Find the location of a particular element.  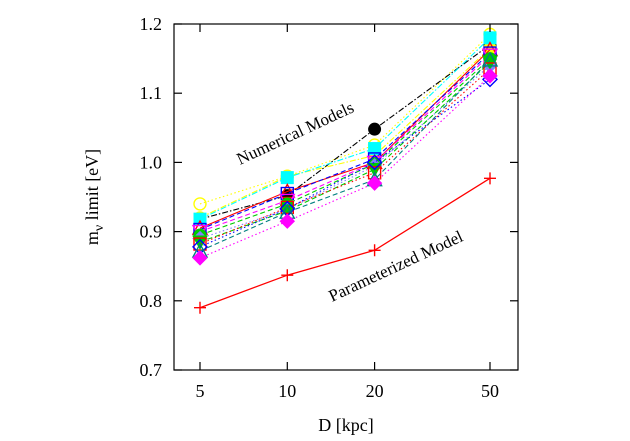

x-tick-label: 20 is located at coordinates (375, 391).